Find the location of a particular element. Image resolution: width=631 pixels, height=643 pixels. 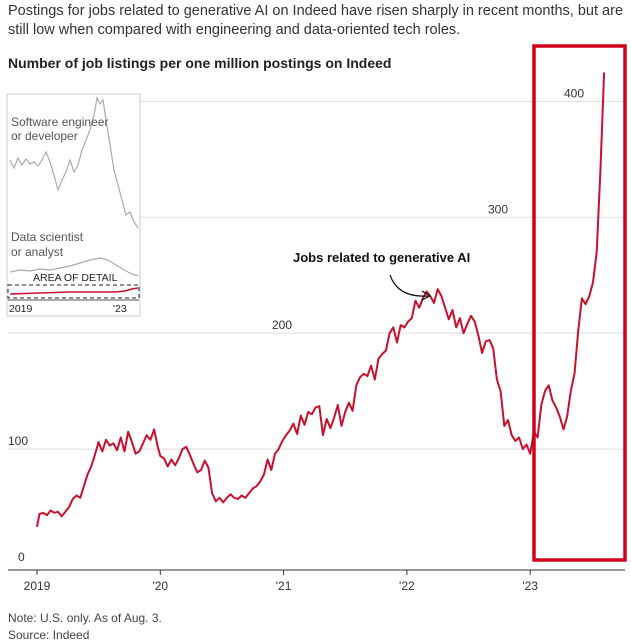

y-tick-label-400: 400 is located at coordinates (574, 93).